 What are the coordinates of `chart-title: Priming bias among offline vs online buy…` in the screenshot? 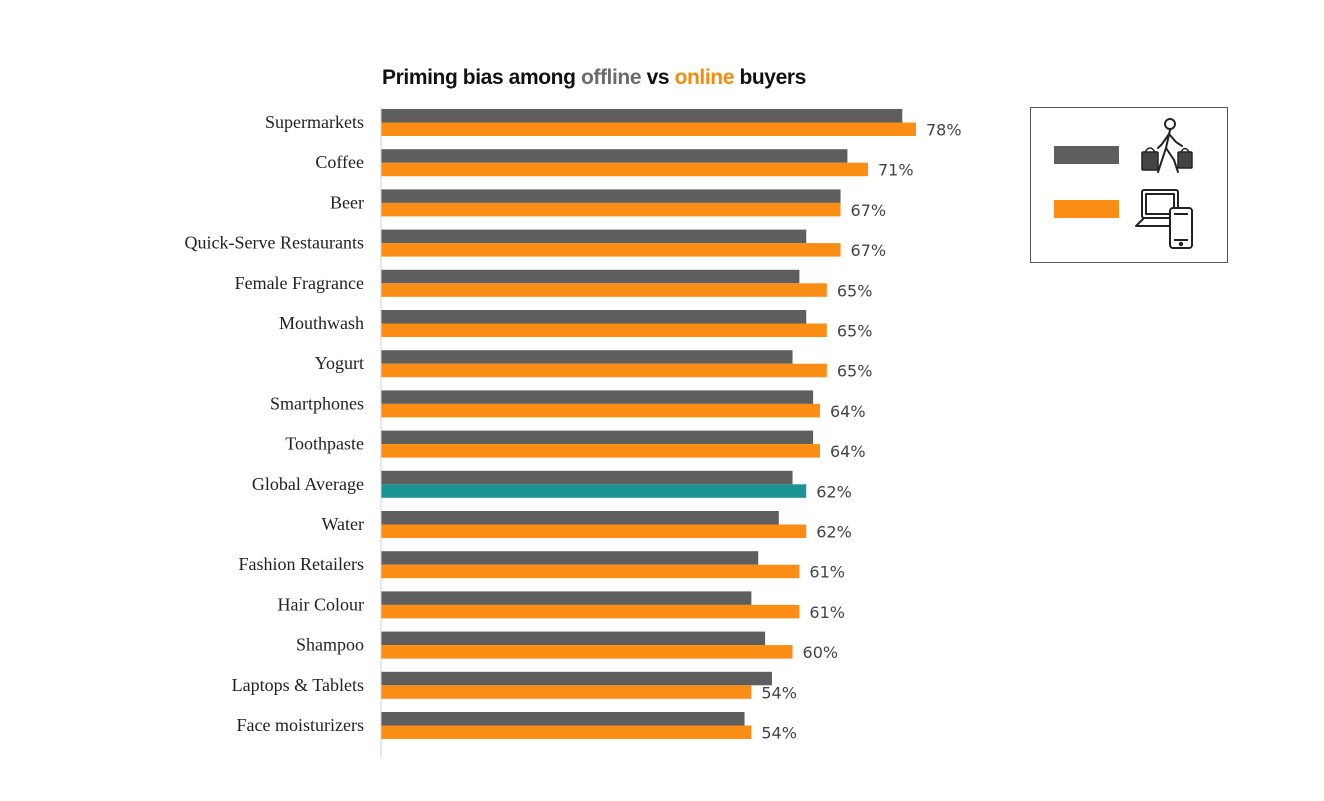 It's located at (594, 78).